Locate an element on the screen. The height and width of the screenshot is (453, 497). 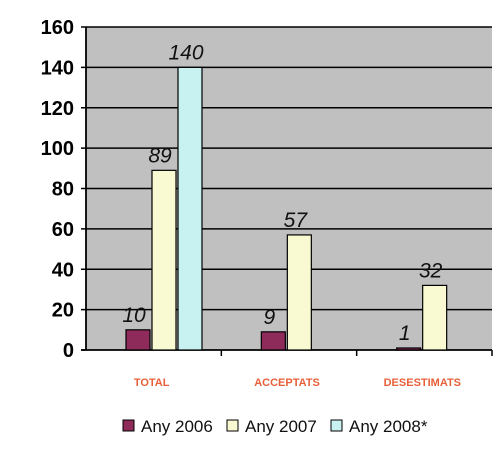
data-label: 10 is located at coordinates (134, 315).